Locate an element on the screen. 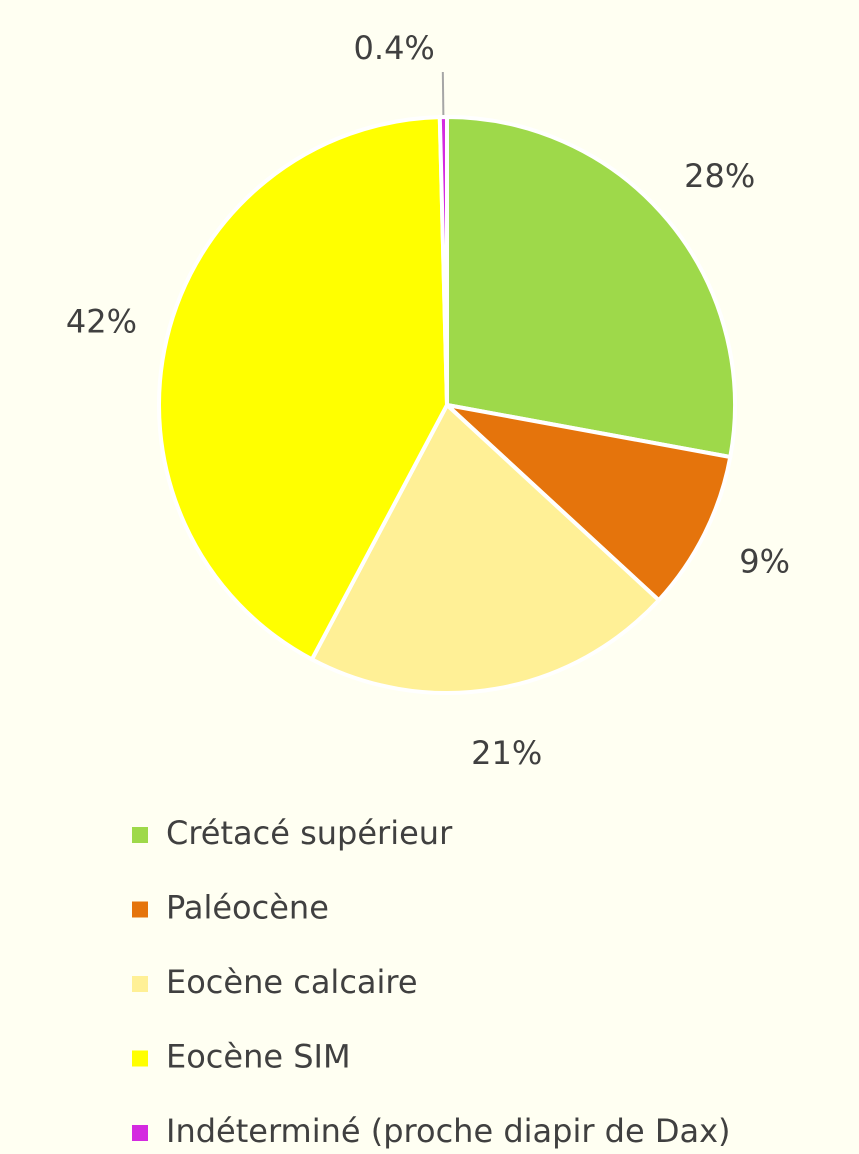 The image size is (859, 1154). legend-label: Eocène calcaire is located at coordinates (292, 982).